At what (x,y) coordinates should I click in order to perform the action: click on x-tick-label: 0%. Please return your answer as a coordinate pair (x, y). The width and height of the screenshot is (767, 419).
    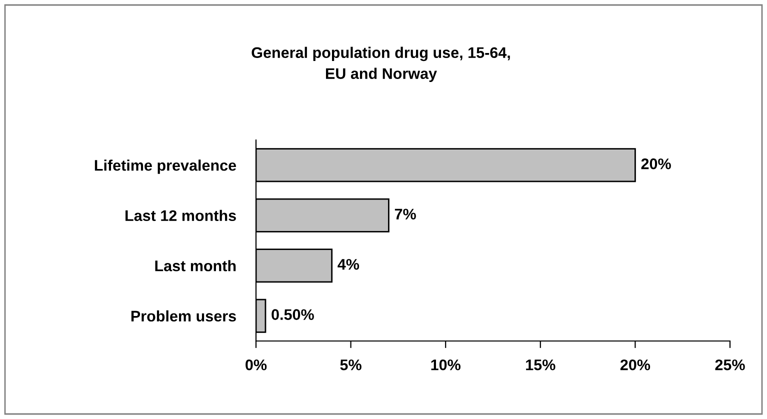
    Looking at the image, I should click on (256, 364).